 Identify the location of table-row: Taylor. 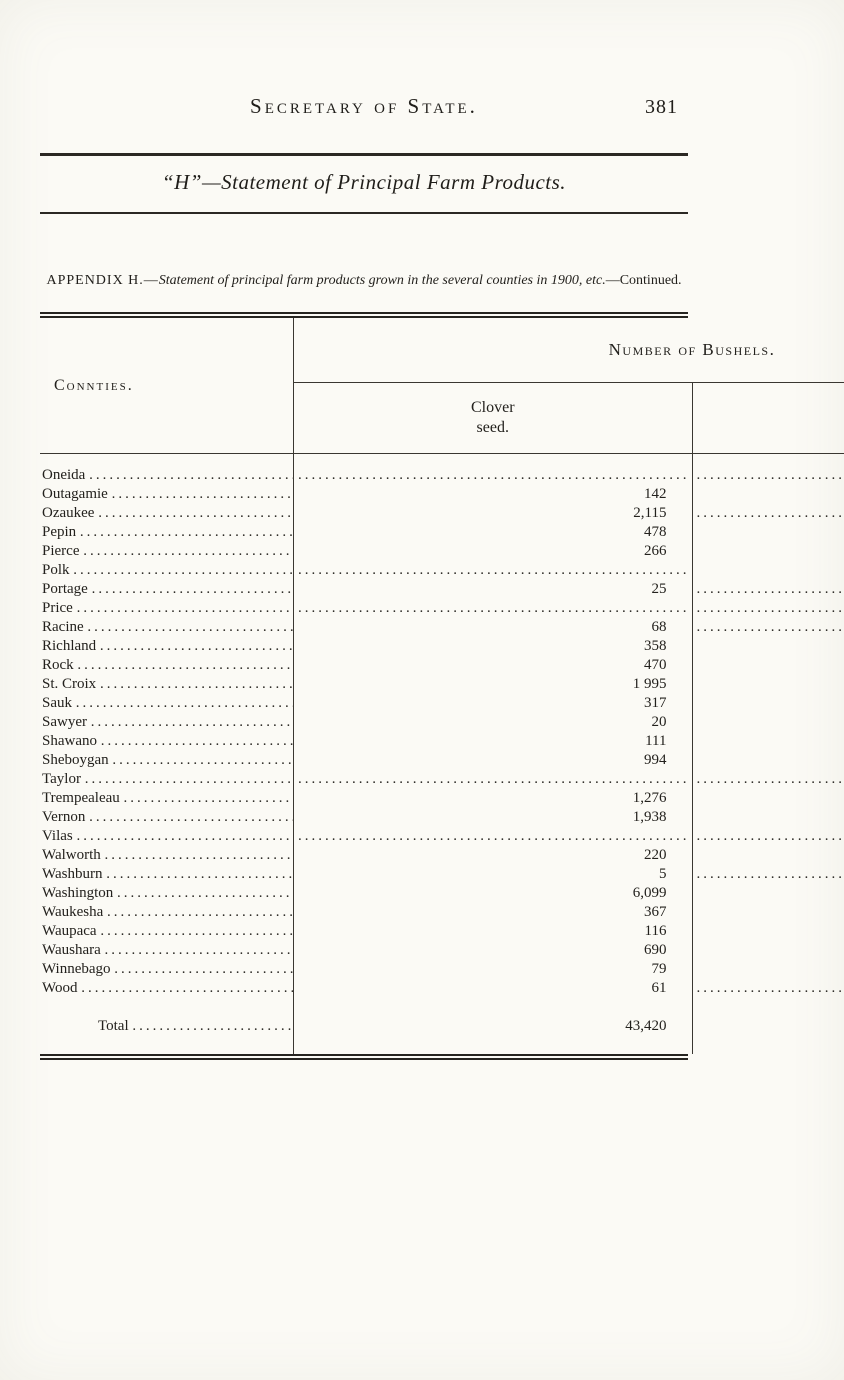
(442, 780).